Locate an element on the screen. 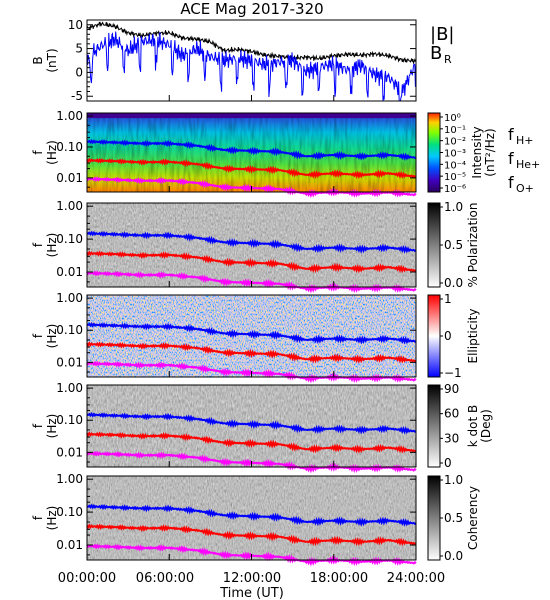  y-tick-label-intensity: 0.01 is located at coordinates (69, 178).